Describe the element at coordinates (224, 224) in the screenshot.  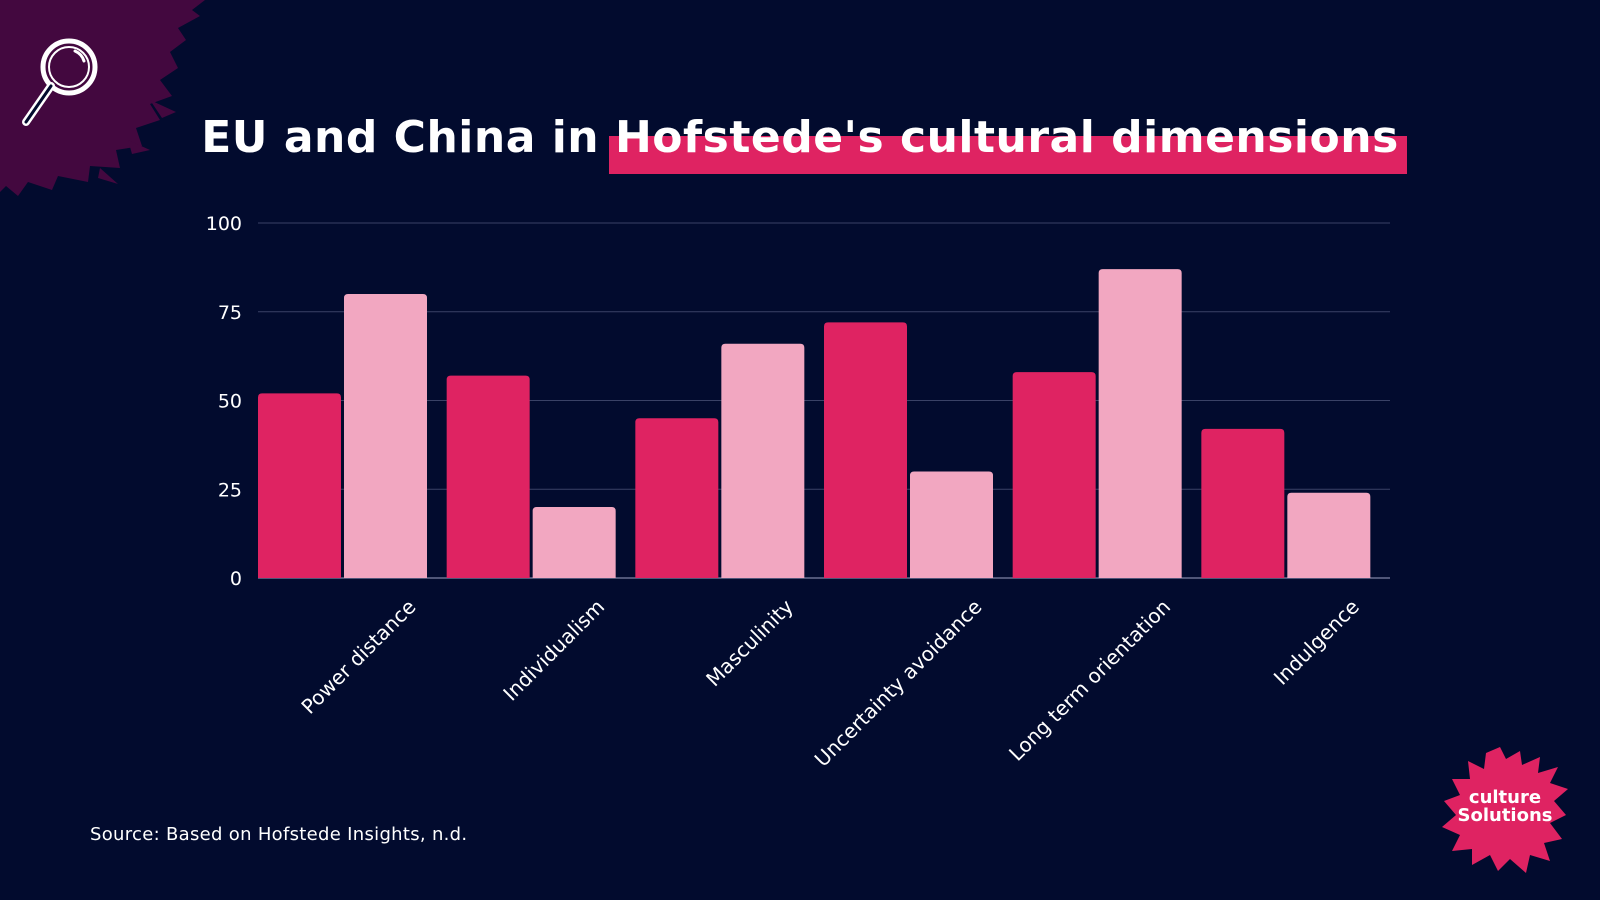
I see `y-tick-label: 100` at that location.